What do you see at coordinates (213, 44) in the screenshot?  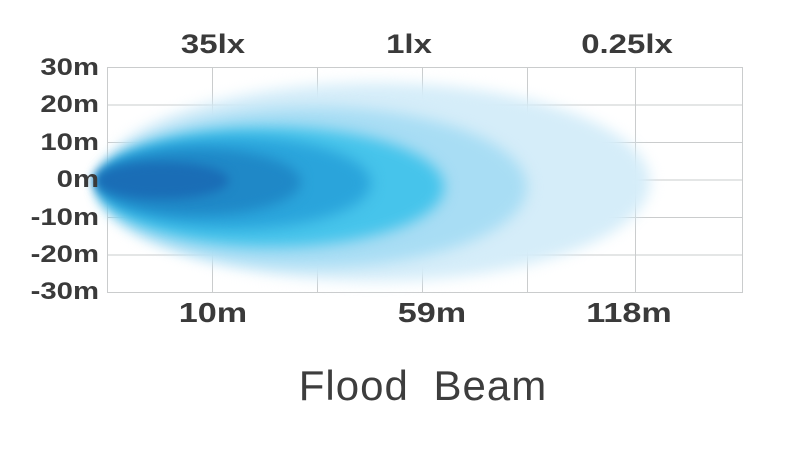 I see `top-axis-tick-35lx: 35lx` at bounding box center [213, 44].